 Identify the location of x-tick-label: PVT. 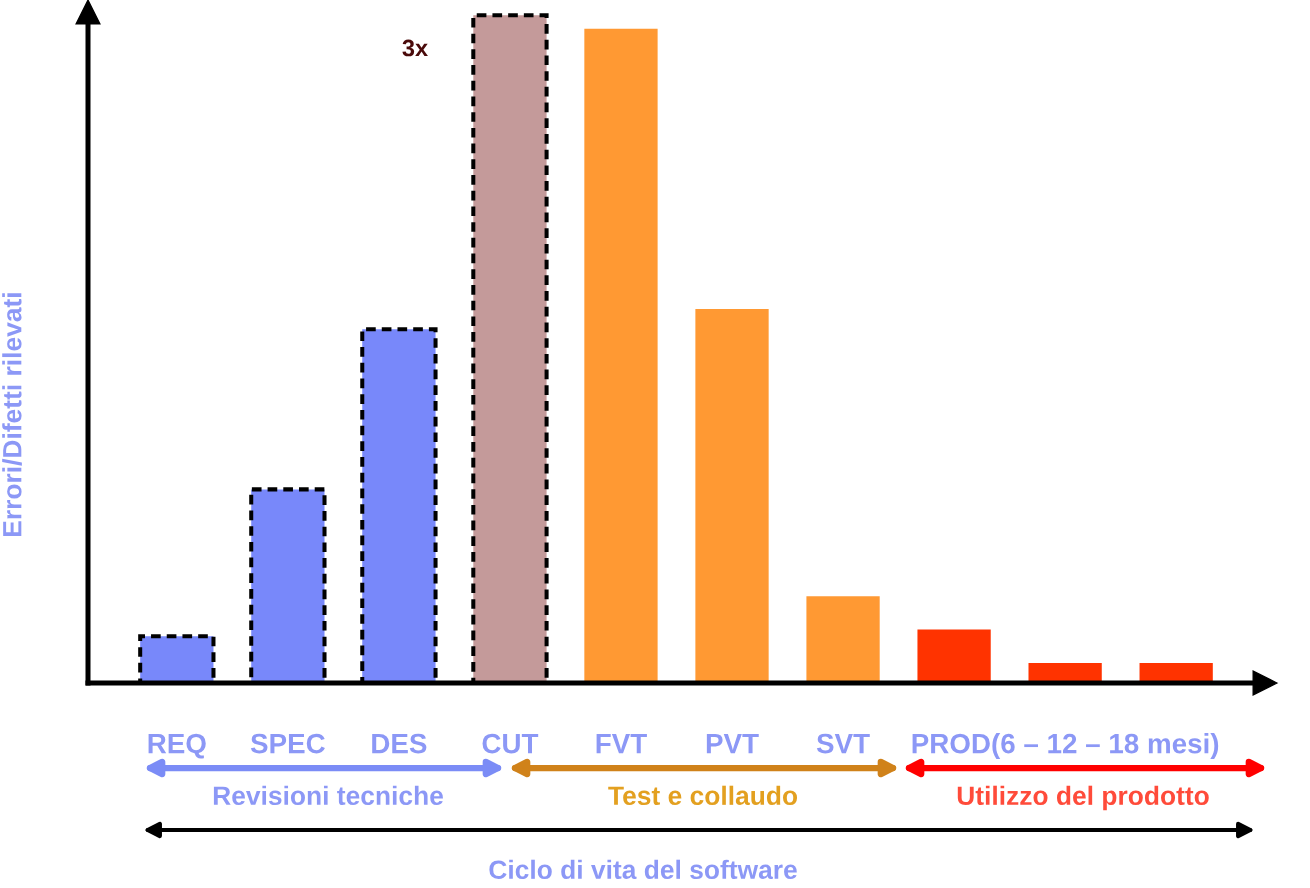
(732, 744).